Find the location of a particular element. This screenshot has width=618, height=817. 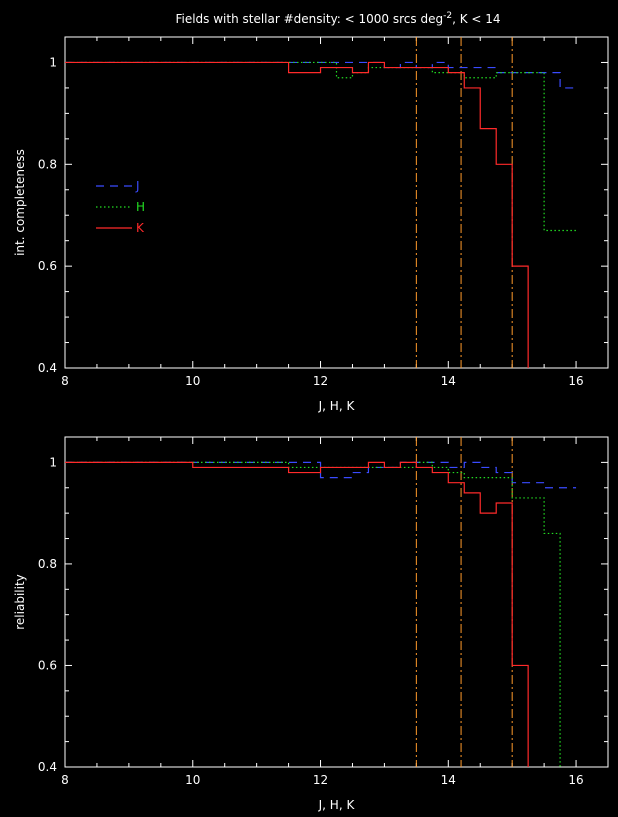

title-superscript: -2 is located at coordinates (447, 16).